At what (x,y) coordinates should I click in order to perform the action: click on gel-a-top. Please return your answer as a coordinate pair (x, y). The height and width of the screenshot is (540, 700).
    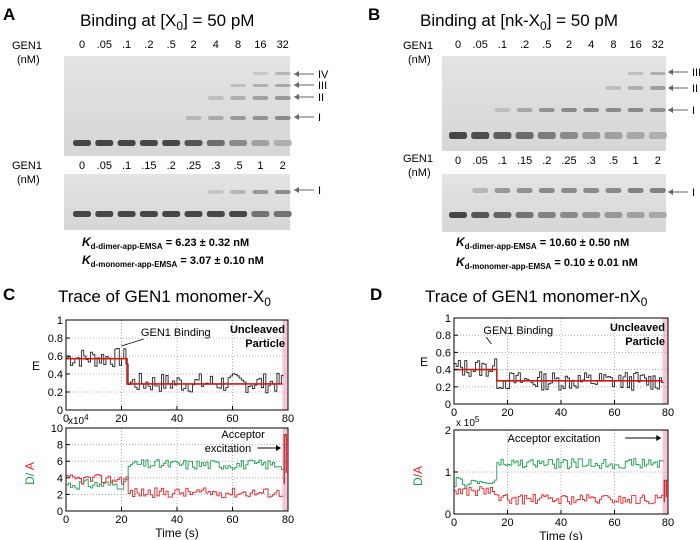
    Looking at the image, I should click on (177, 106).